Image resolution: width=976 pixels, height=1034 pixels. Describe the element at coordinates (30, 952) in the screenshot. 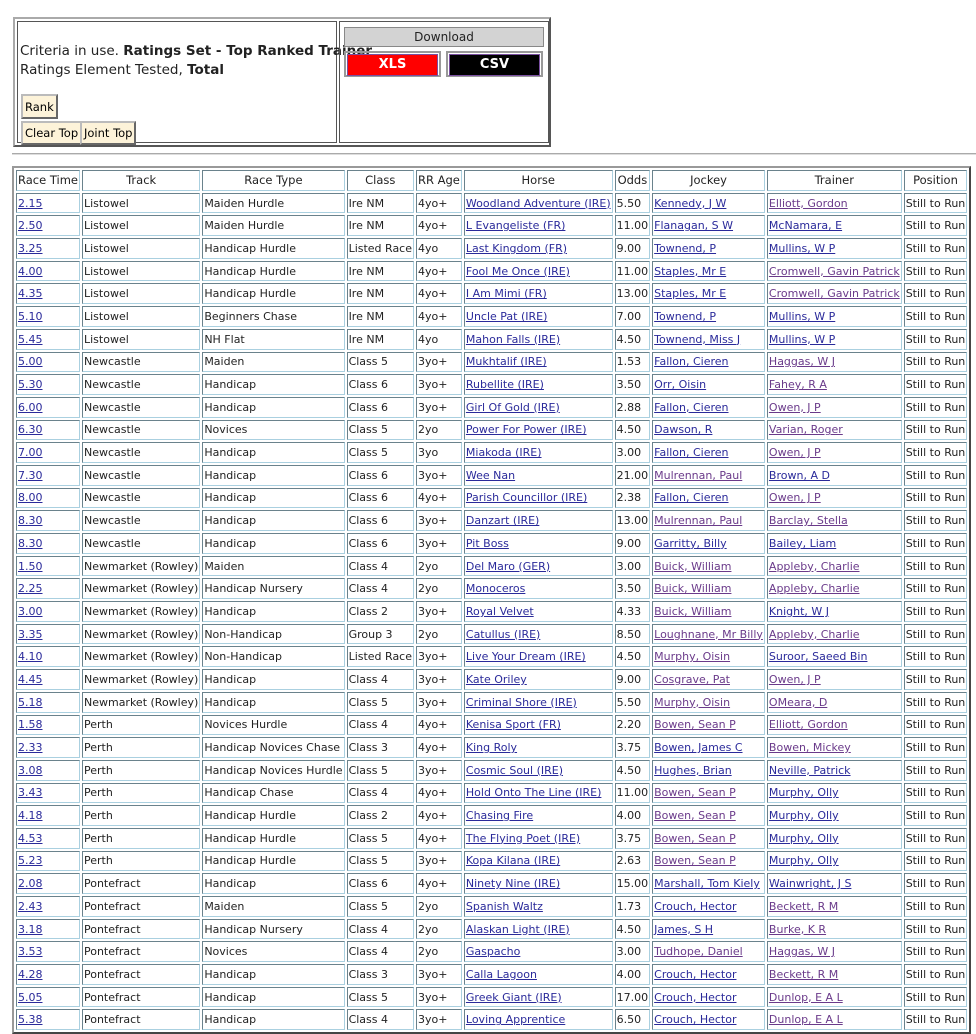

I see `race-time-link: 3.53` at that location.